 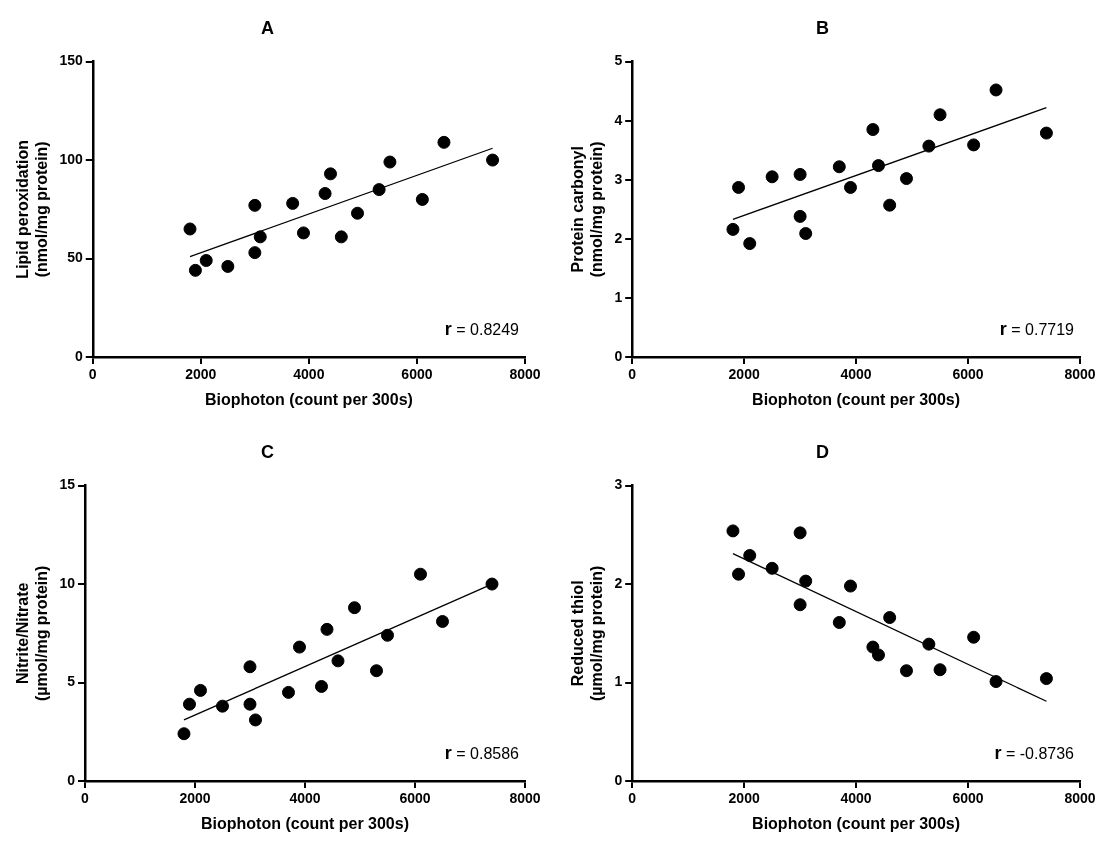 What do you see at coordinates (32, 633) in the screenshot?
I see `y-axis-title: Nitrite/Nitrate (µmol/mg protein)` at bounding box center [32, 633].